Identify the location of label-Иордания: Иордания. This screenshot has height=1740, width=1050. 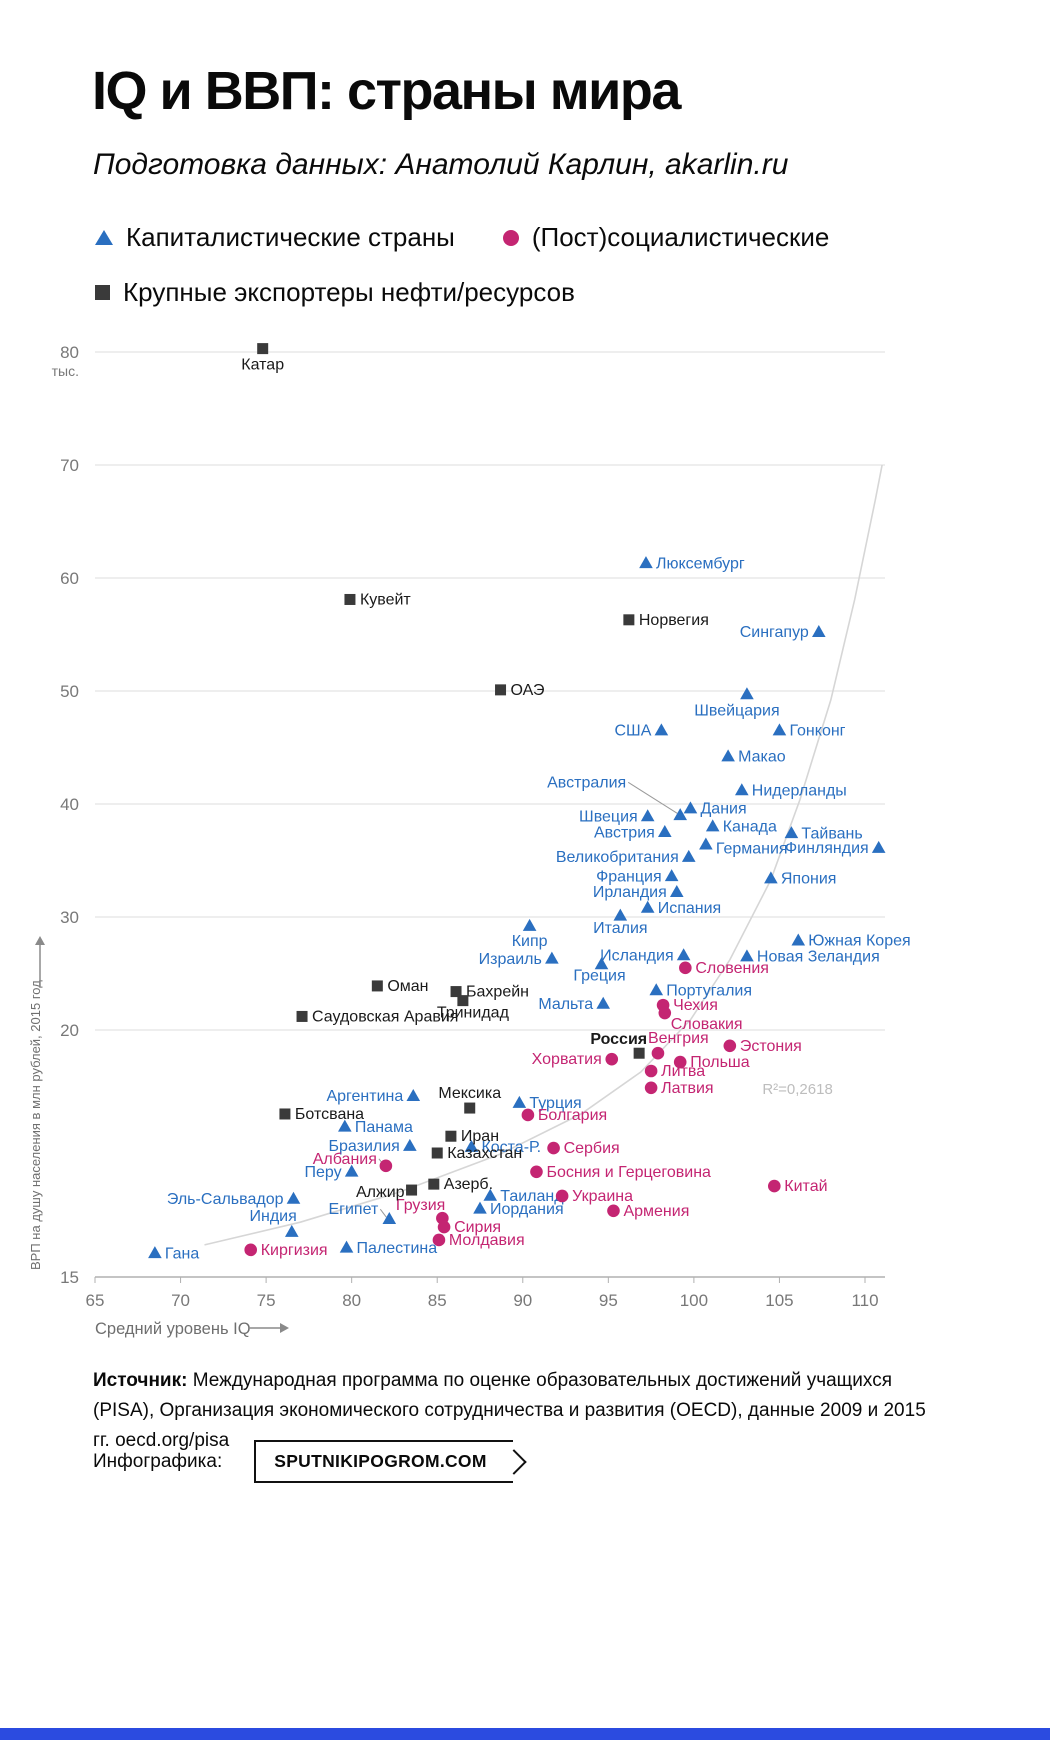
(527, 1209).